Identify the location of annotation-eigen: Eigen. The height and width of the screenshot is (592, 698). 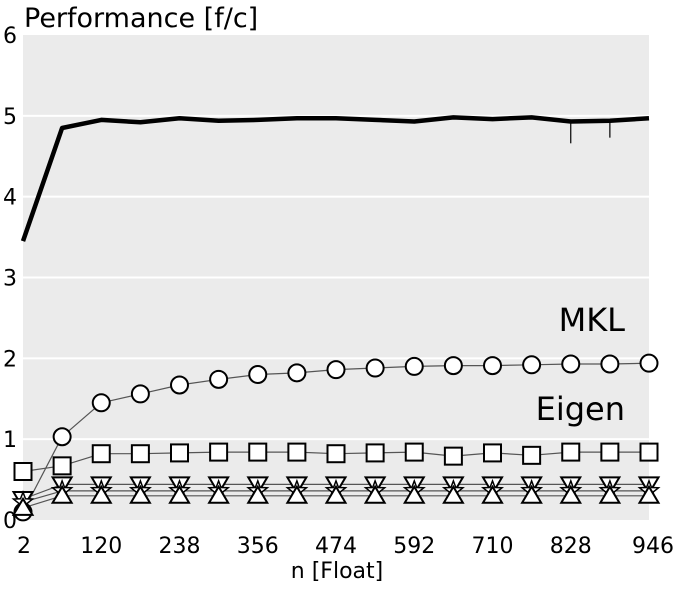
(580, 409).